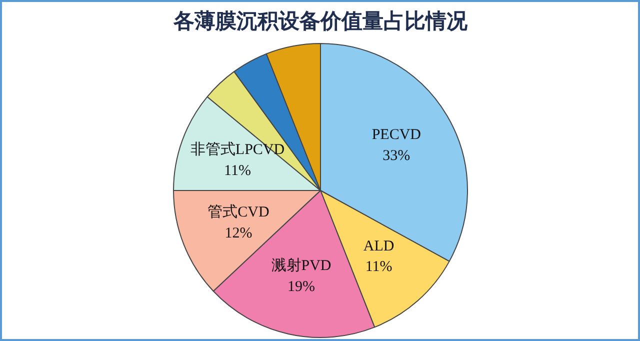  What do you see at coordinates (396, 156) in the screenshot?
I see `data-label: 33%` at bounding box center [396, 156].